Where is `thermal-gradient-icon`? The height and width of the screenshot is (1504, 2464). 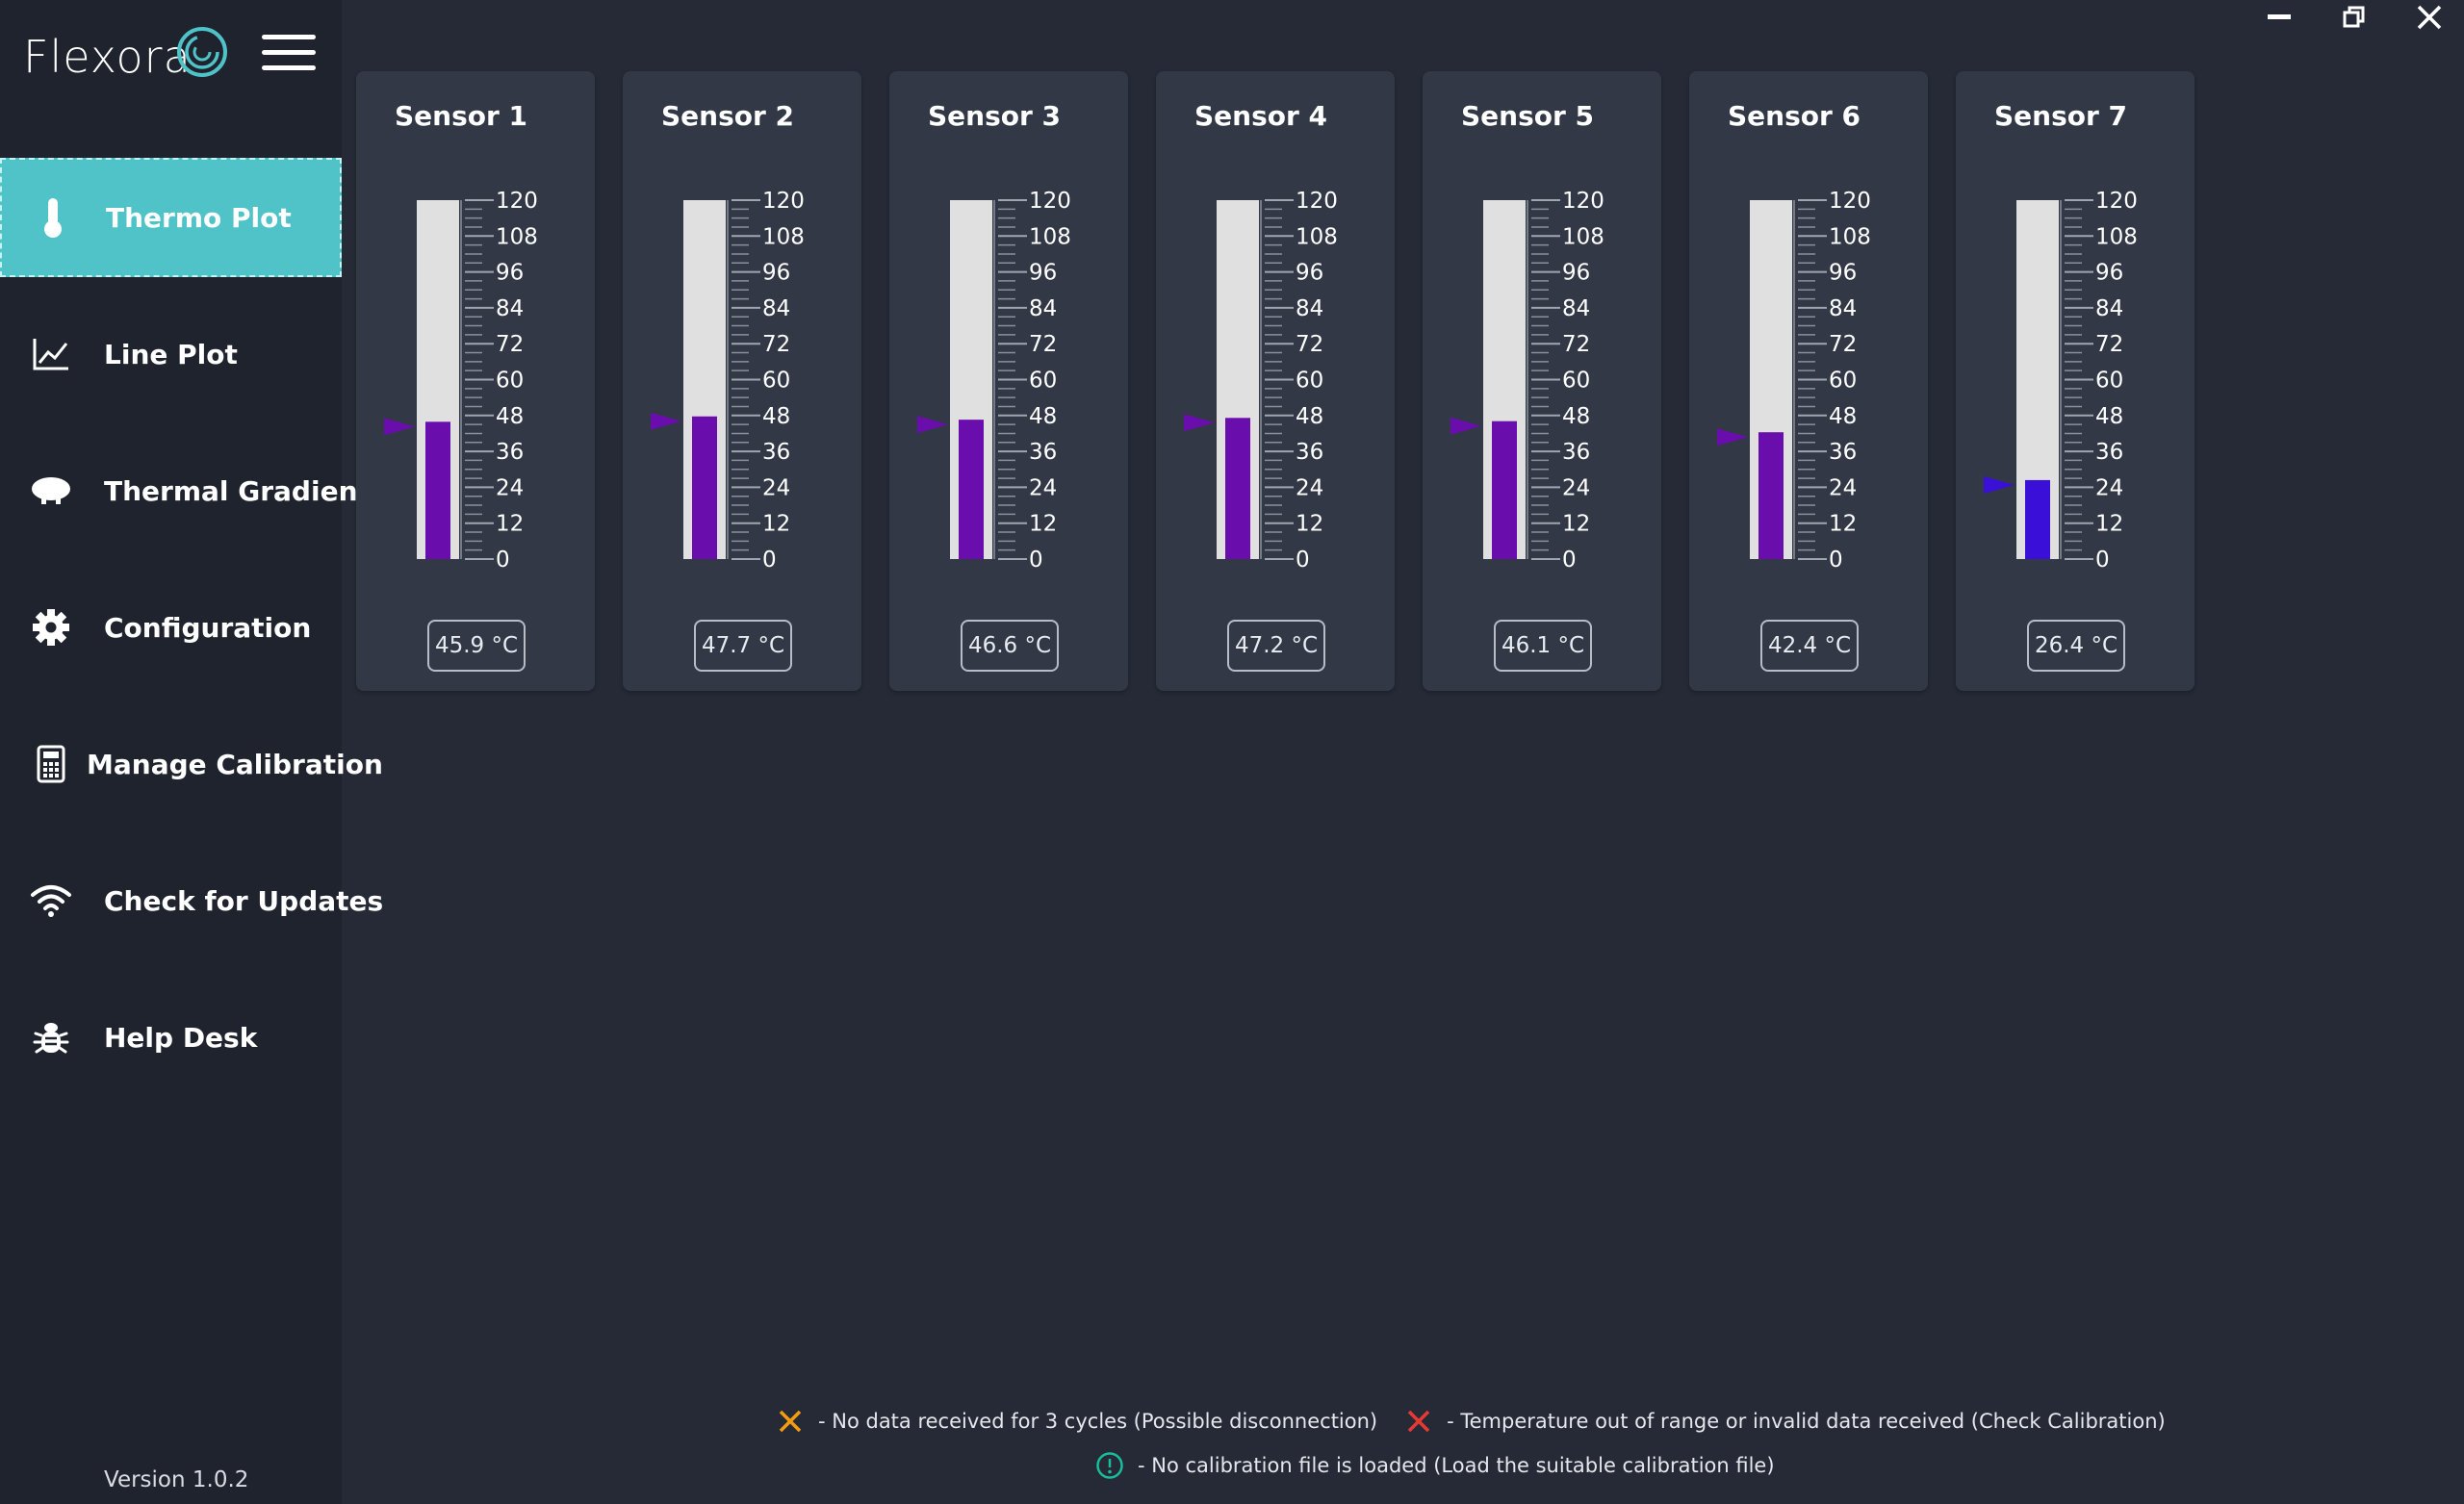
thermal-gradient-icon is located at coordinates (51, 491).